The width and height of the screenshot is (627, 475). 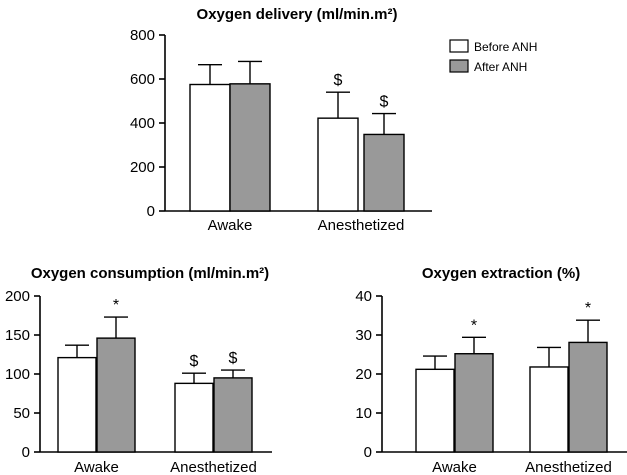 I want to click on y-tick-label: 800, so click(x=142, y=35).